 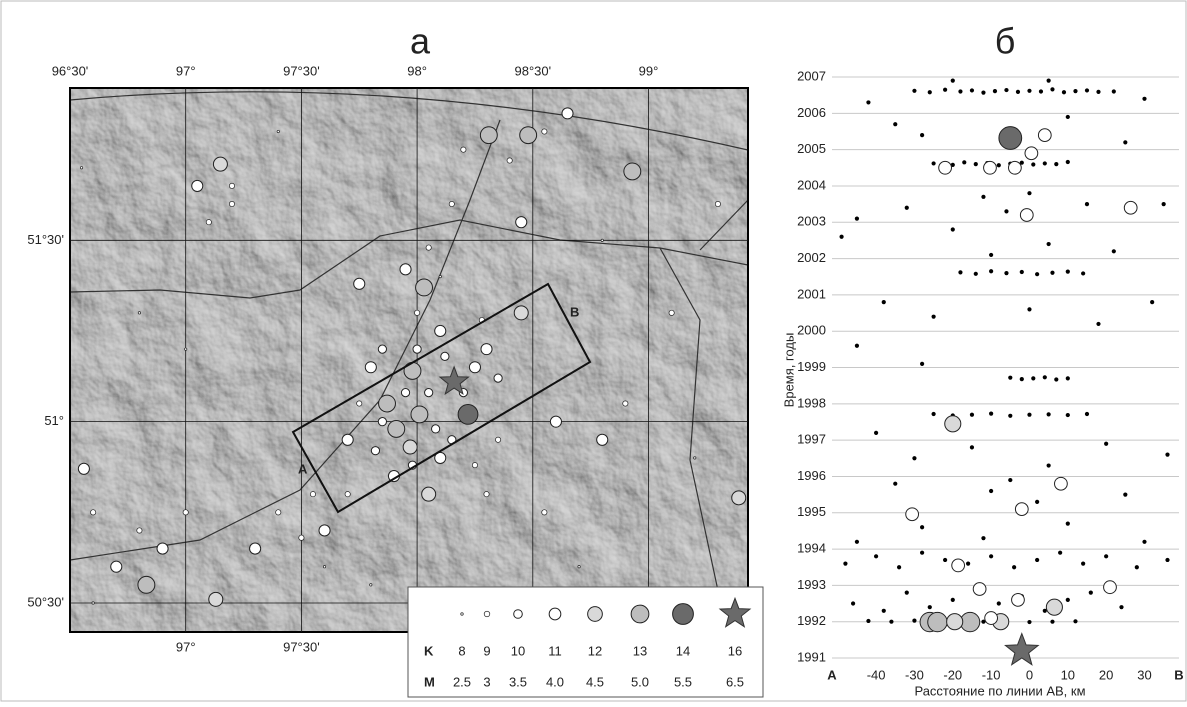 I want to click on y-tick-label: 2000, so click(x=811, y=330).